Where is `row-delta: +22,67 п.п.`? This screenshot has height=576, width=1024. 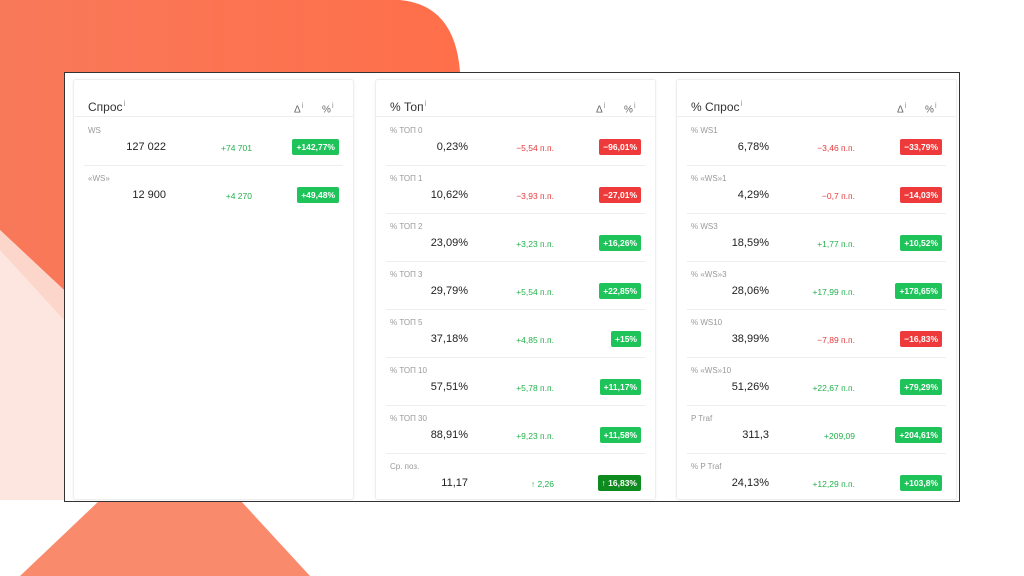
row-delta: +22,67 п.п. is located at coordinates (833, 388).